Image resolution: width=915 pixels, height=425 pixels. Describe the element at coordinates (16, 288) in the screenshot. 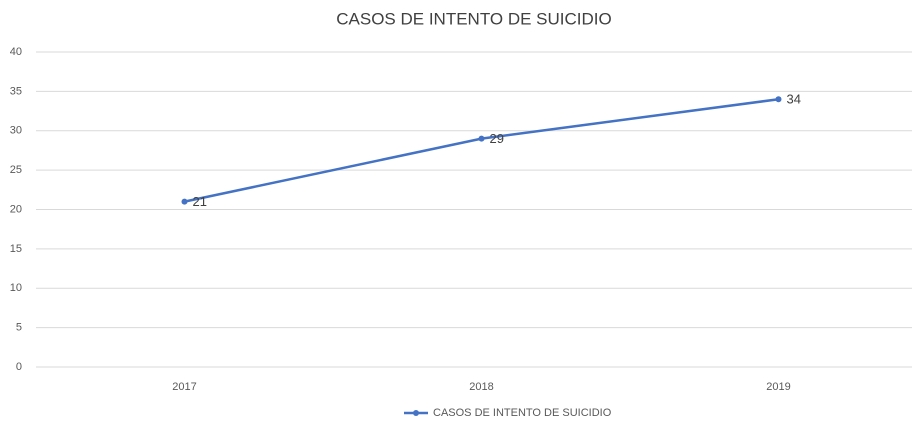

I see `y-tick-label: 10` at that location.